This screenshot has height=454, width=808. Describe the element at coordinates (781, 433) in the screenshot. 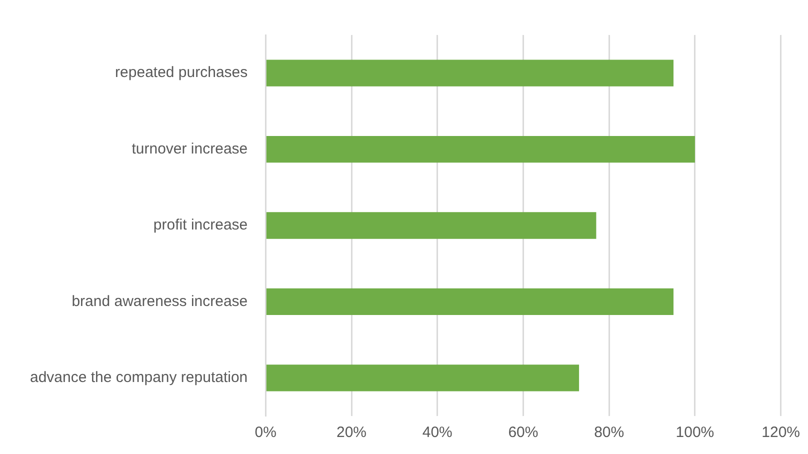

I see `x-tick-label: 120%` at that location.